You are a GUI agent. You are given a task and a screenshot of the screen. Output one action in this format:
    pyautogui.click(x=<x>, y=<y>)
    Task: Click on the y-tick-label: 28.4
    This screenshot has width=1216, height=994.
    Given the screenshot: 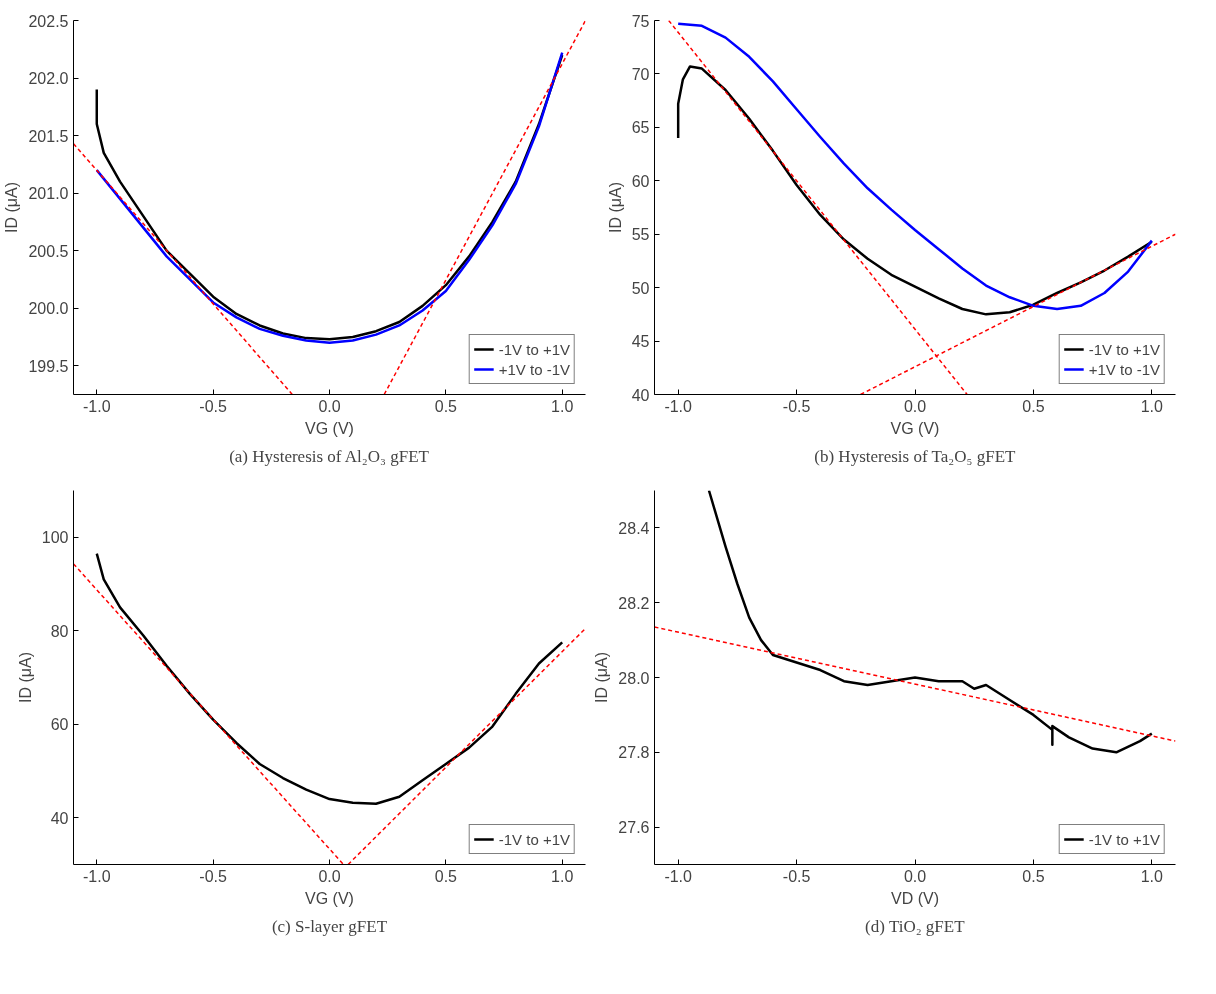 What is the action you would take?
    pyautogui.click(x=634, y=528)
    